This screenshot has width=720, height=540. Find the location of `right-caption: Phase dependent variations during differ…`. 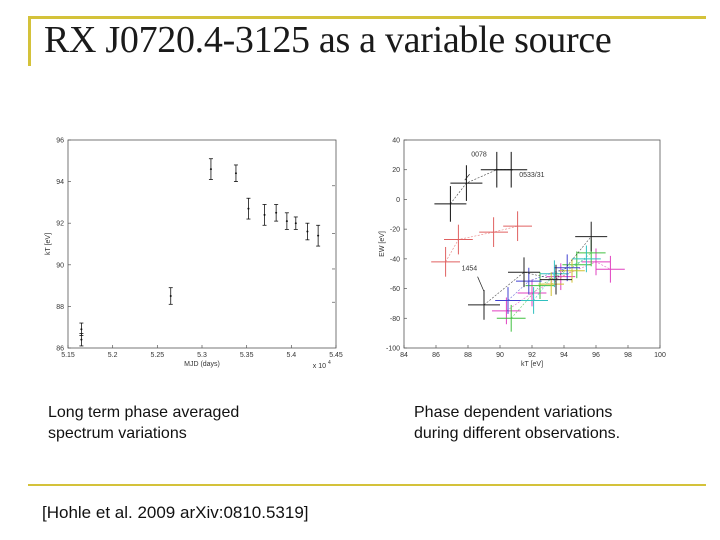

right-caption: Phase dependent variations during differ… is located at coordinates (517, 423).